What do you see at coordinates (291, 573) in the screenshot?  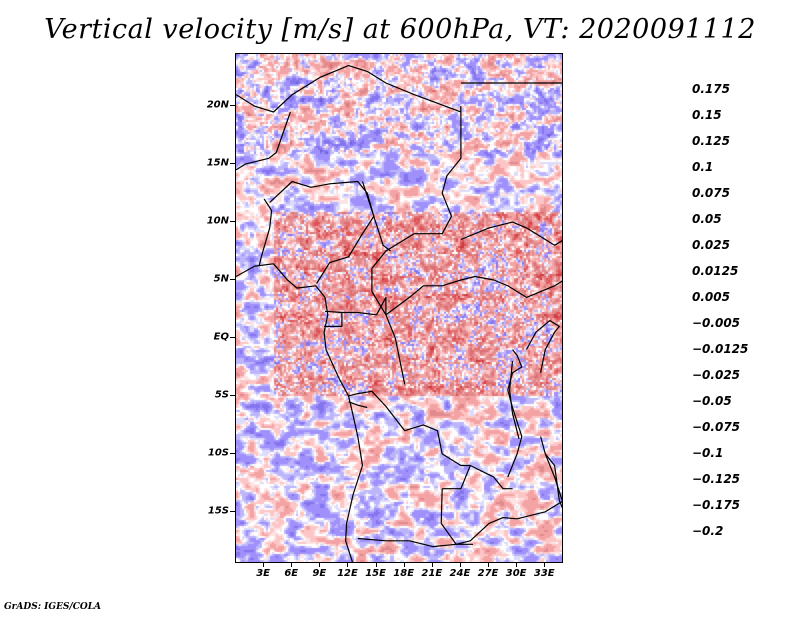 I see `x-tick-label: 6E` at bounding box center [291, 573].